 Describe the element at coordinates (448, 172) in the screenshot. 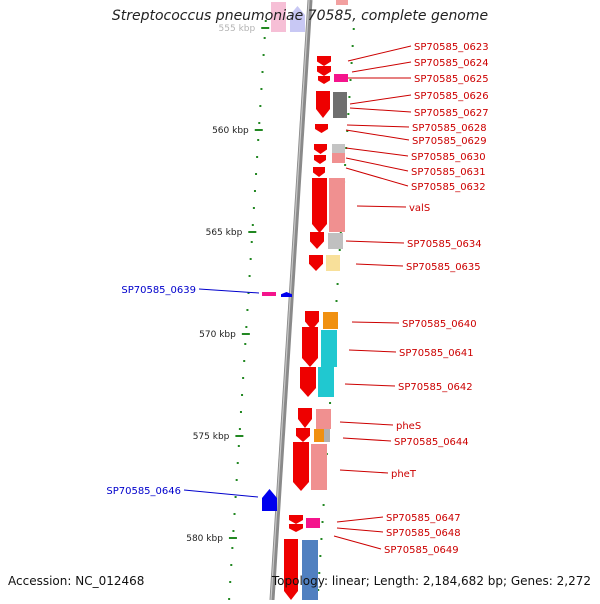

I see `gene-label: SP70585_0631` at that location.